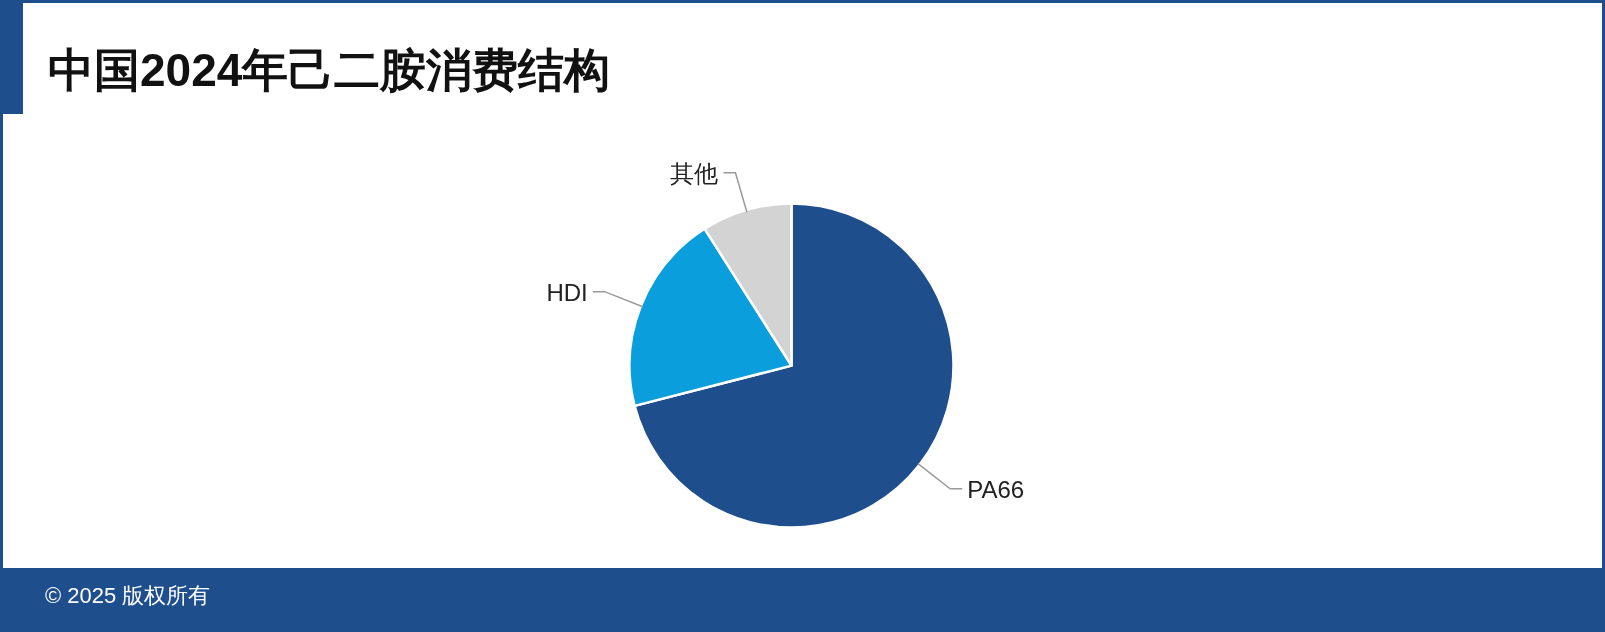 This screenshot has width=1605, height=632. Describe the element at coordinates (996, 489) in the screenshot. I see `slice-label: PA66` at that location.